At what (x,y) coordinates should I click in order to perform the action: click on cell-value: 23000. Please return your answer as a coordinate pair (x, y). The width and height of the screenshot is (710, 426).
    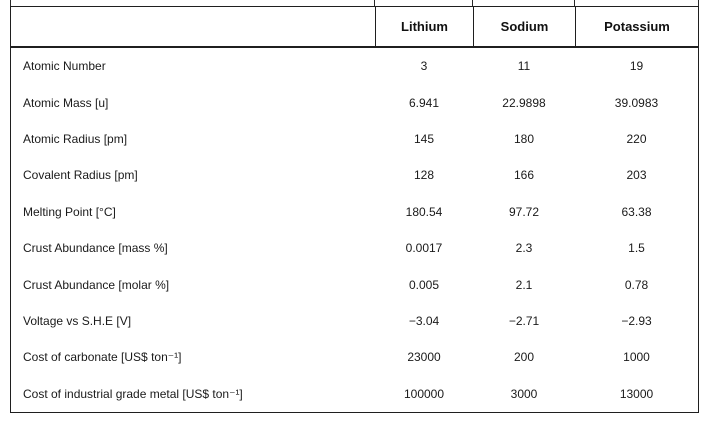
    Looking at the image, I should click on (424, 357).